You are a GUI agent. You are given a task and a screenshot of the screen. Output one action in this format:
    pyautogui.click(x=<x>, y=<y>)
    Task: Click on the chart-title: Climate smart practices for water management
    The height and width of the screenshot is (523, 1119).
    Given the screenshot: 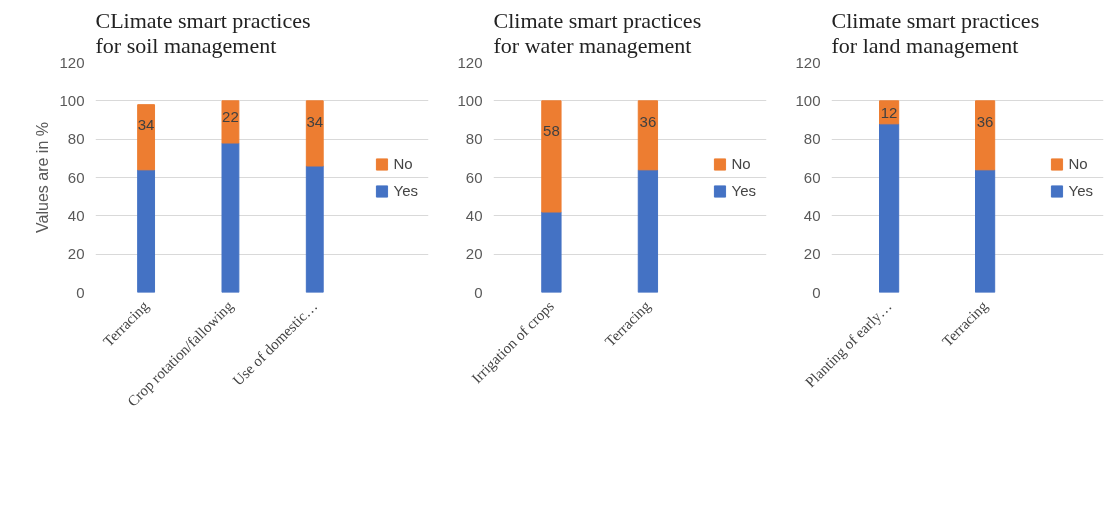 What is the action you would take?
    pyautogui.click(x=597, y=32)
    